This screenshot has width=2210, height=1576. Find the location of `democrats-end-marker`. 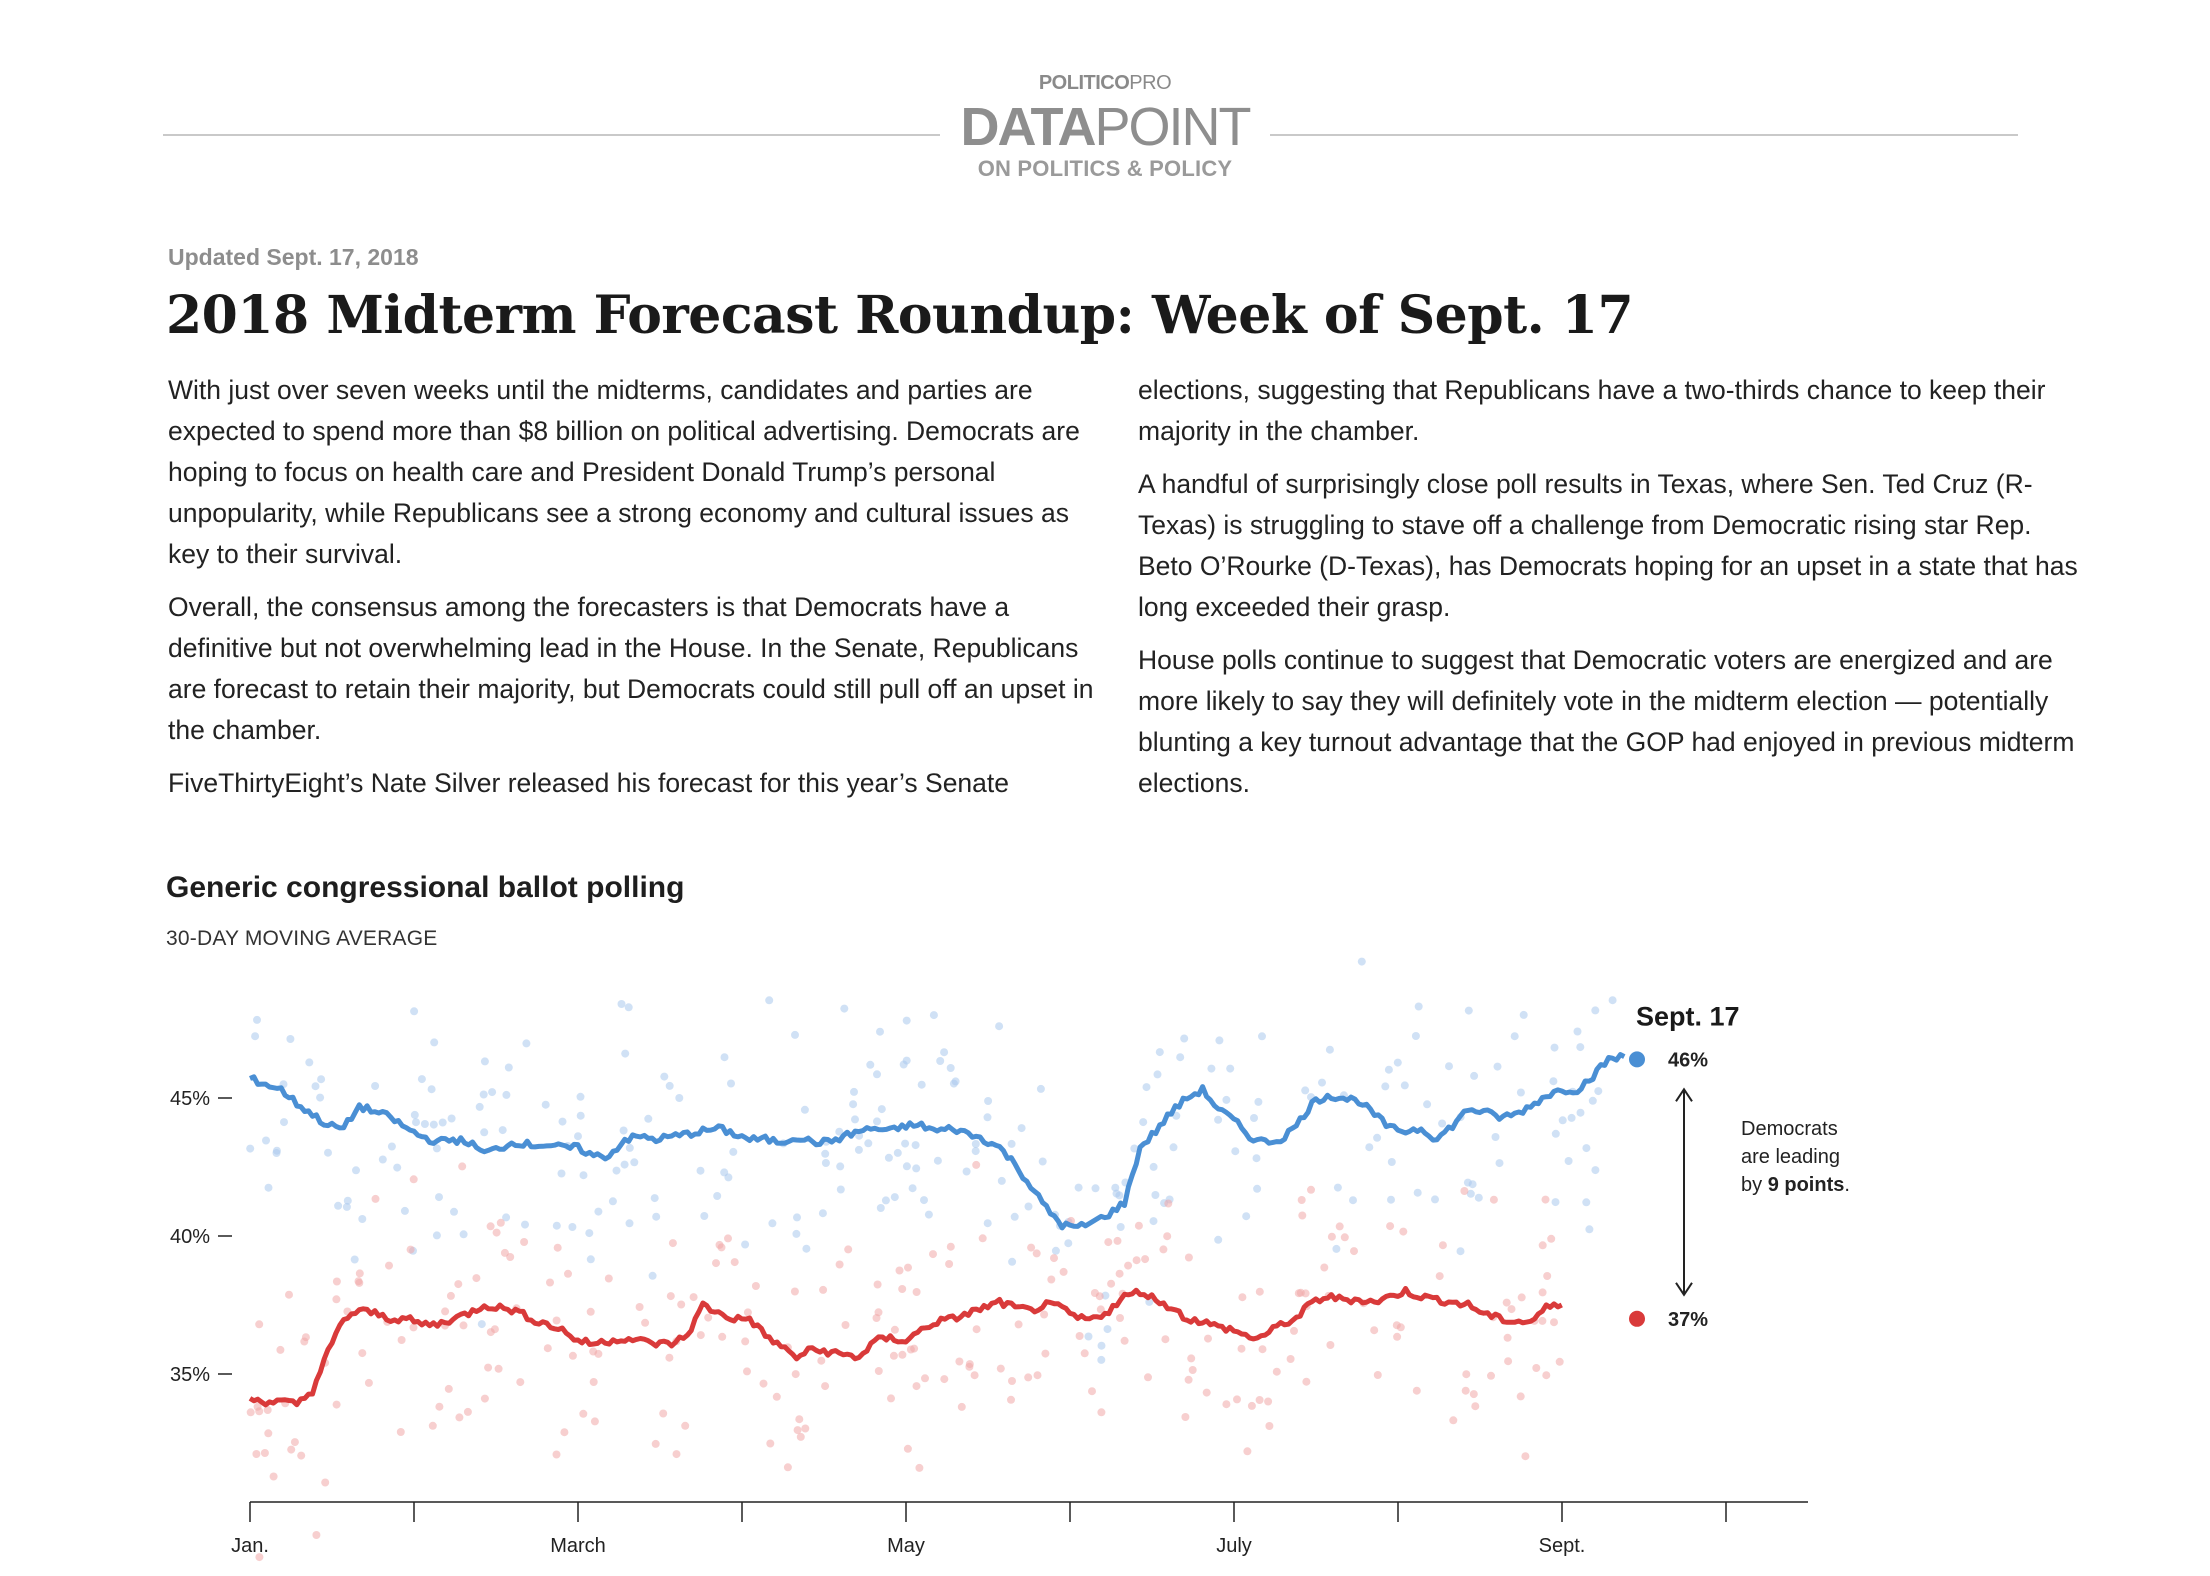

democrats-end-marker is located at coordinates (1637, 1059).